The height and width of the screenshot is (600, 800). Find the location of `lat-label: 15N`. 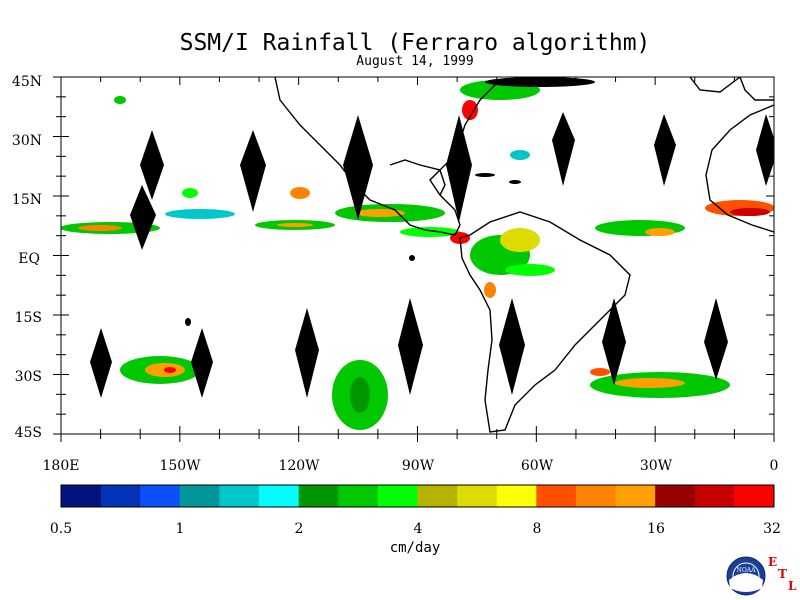

lat-label: 15N is located at coordinates (27, 200).